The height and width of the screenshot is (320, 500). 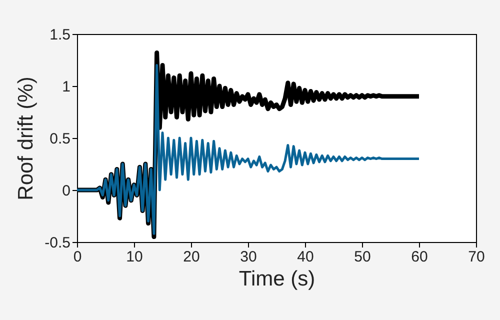 I want to click on x-tick-label: 50, so click(x=362, y=257).